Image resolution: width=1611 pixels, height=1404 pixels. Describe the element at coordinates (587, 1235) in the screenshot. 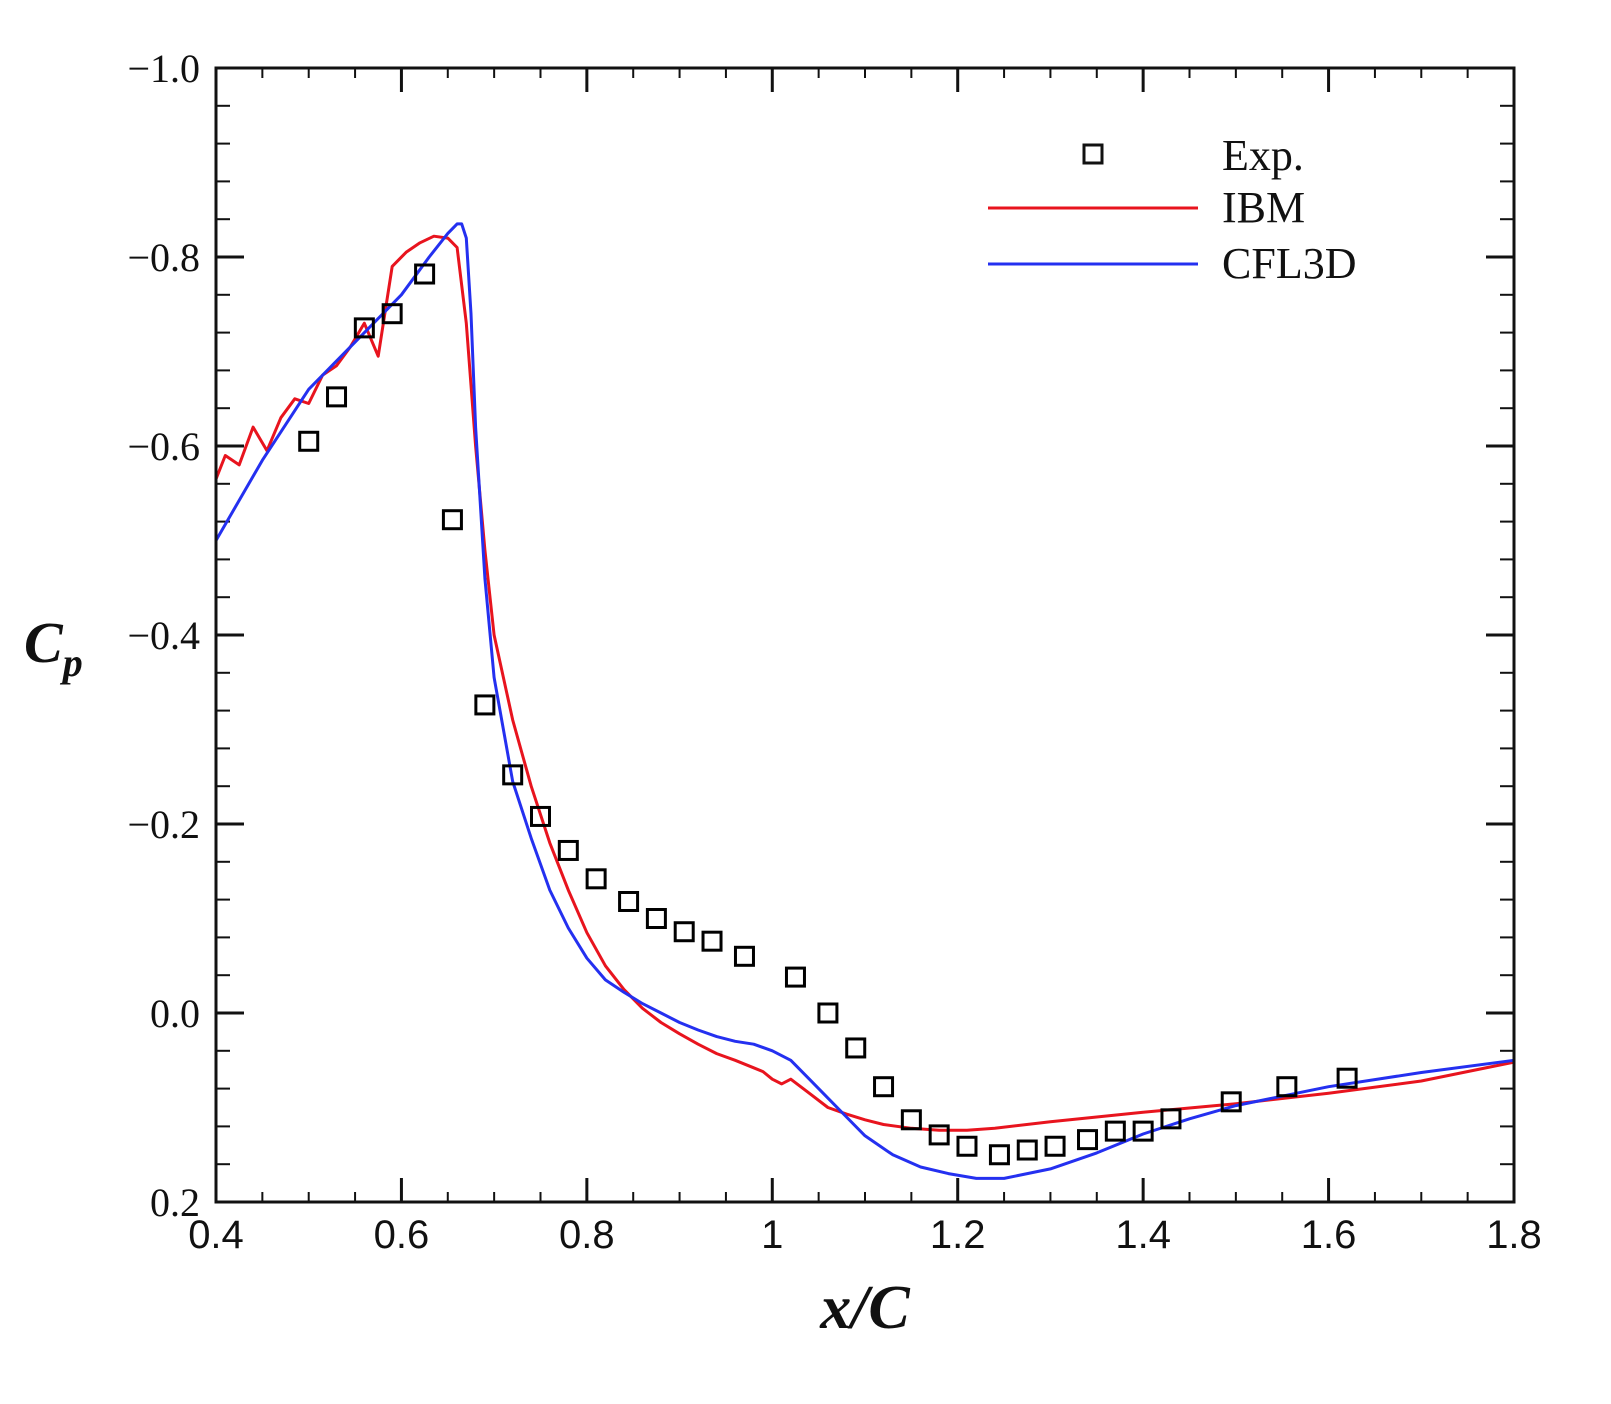

I see `x-tick-label: 0.8` at that location.